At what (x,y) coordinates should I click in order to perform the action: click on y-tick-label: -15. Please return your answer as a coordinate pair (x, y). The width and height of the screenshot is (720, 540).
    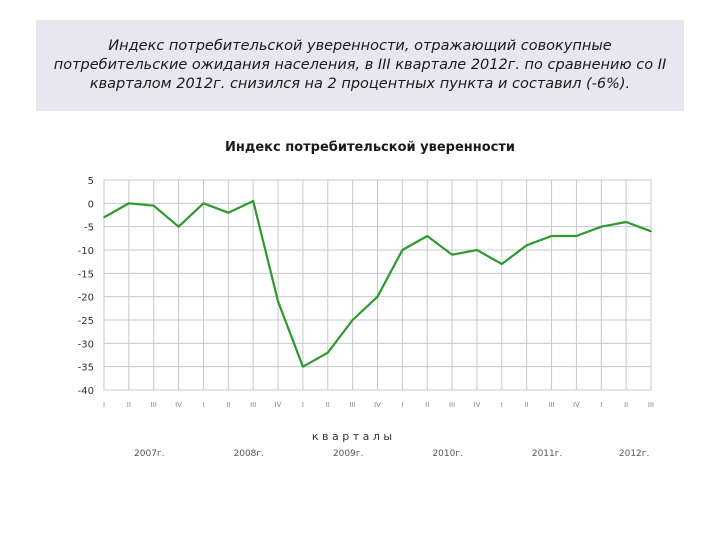
    Looking at the image, I should click on (86, 274).